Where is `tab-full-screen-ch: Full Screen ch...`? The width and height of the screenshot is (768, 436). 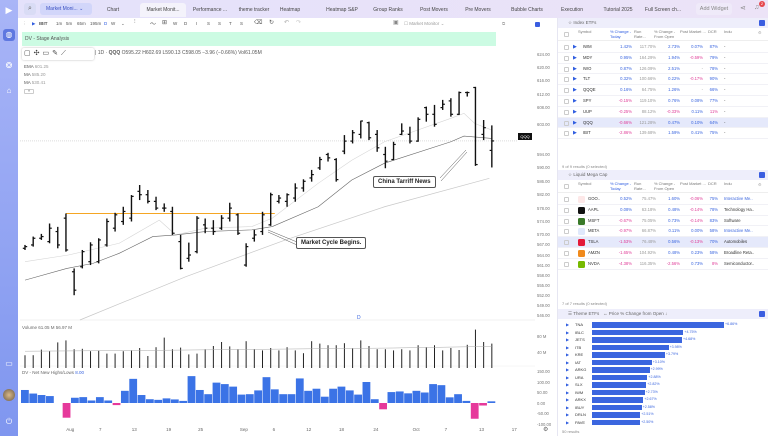 tab-full-screen-ch: Full Screen ch... is located at coordinates (663, 10).